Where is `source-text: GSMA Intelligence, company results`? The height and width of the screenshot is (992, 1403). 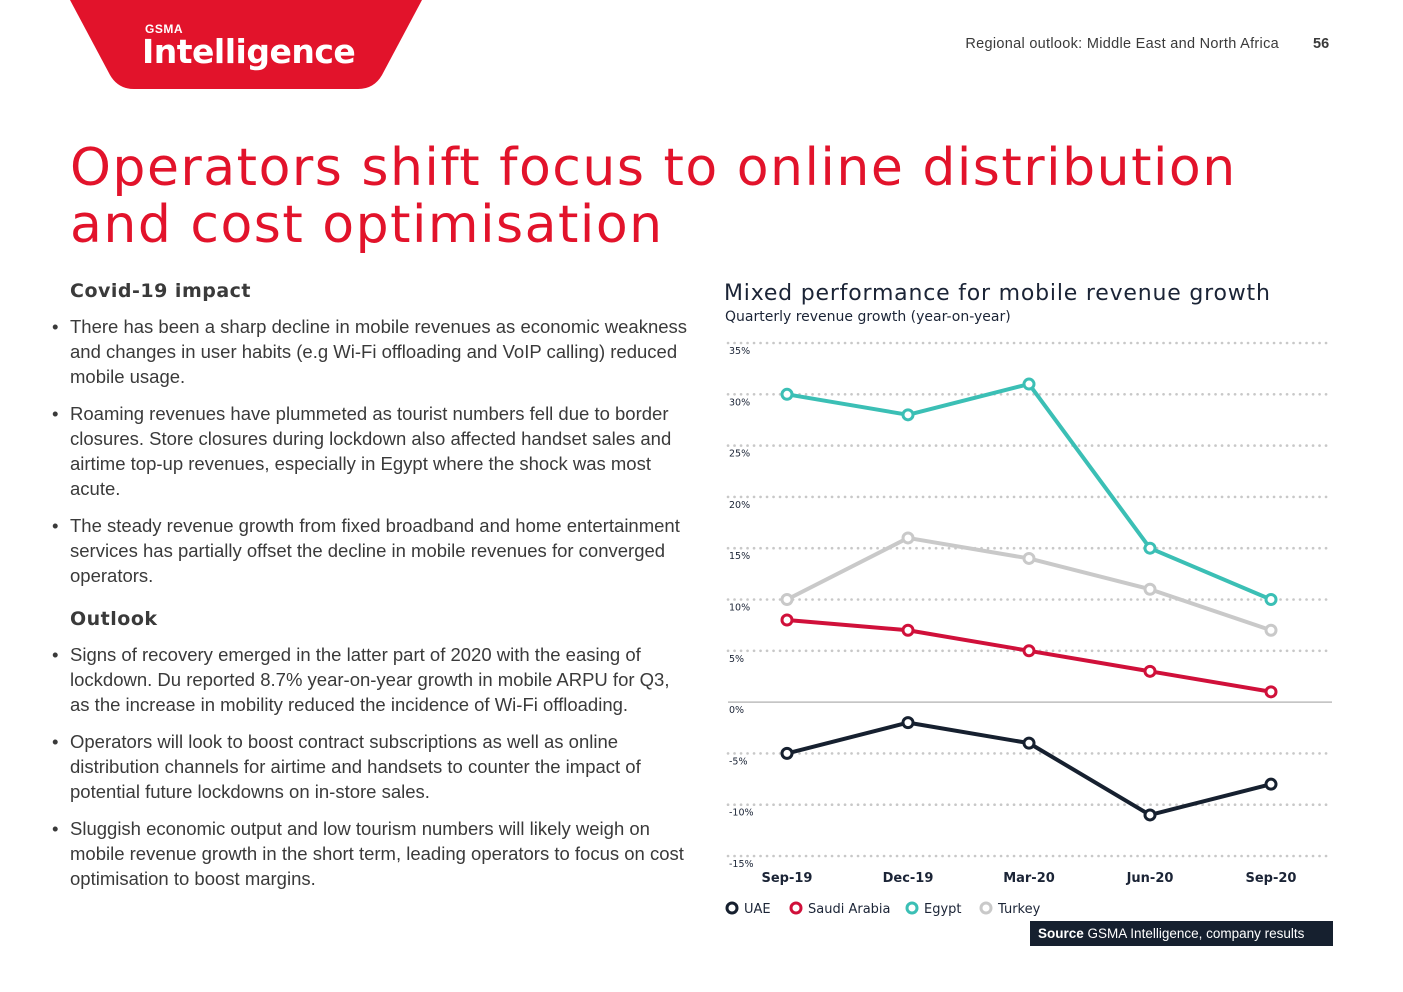
source-text: GSMA Intelligence, company results is located at coordinates (1196, 933).